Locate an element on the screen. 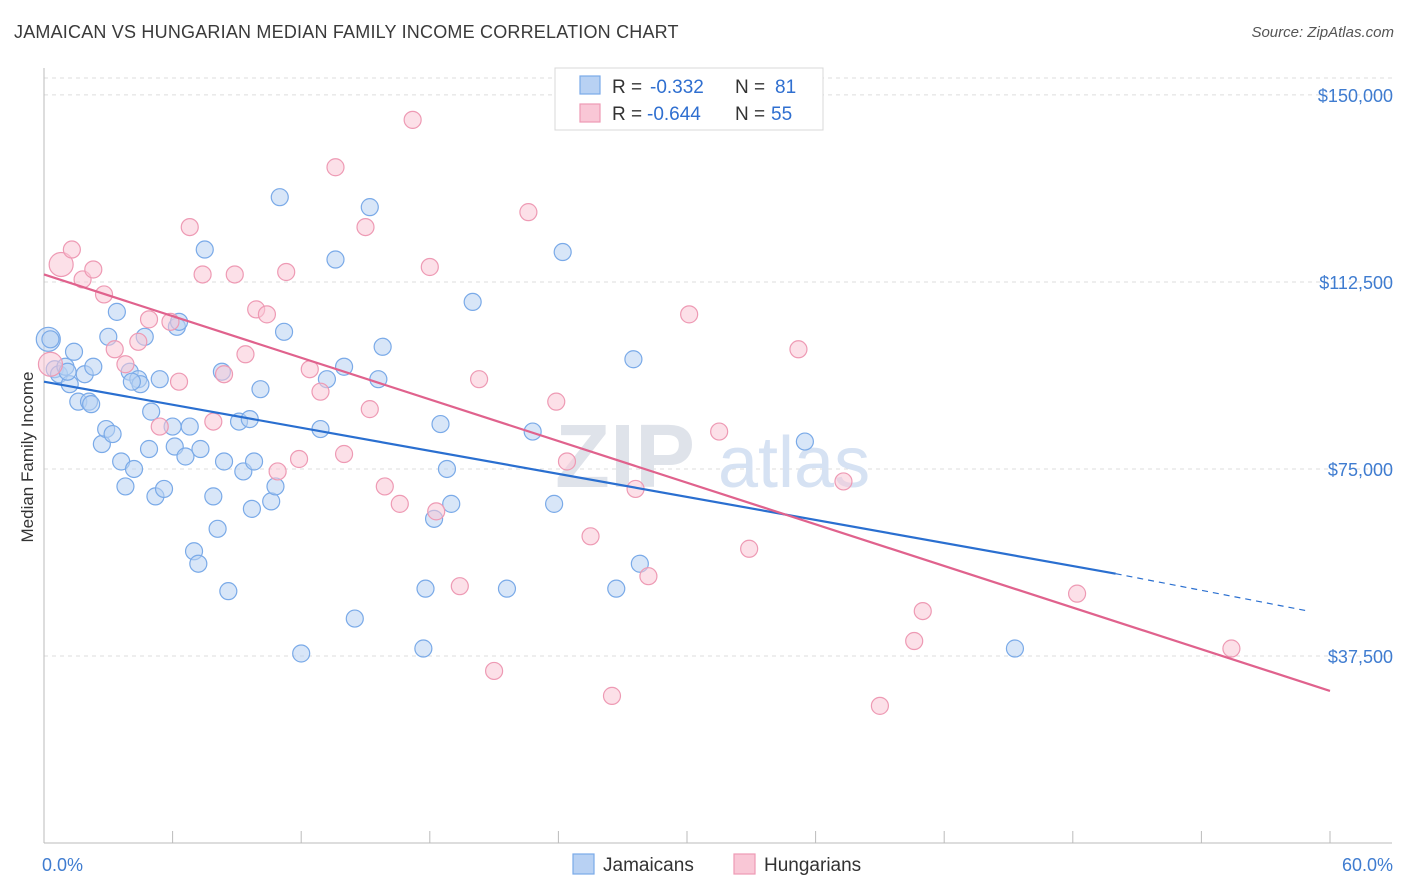 This screenshot has width=1406, height=892. legend-swatch-jamaicans is located at coordinates (590, 85).